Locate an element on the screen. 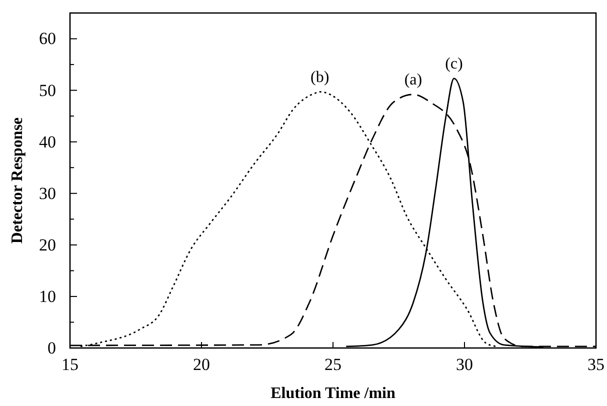  y-tick-label: 50 is located at coordinates (47, 90).